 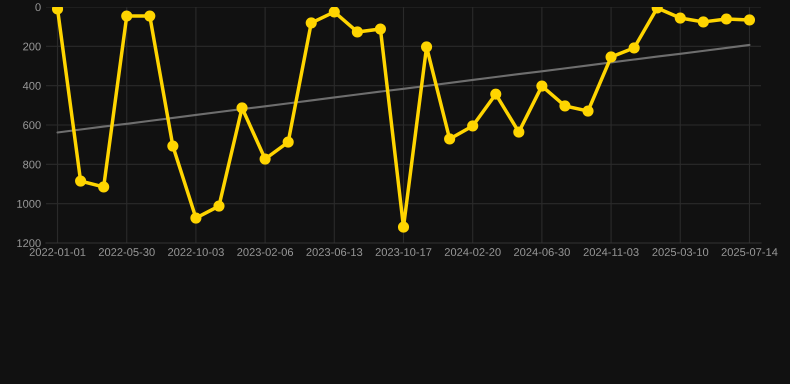 What do you see at coordinates (31, 86) in the screenshot?
I see `y-tick-label: 400` at bounding box center [31, 86].